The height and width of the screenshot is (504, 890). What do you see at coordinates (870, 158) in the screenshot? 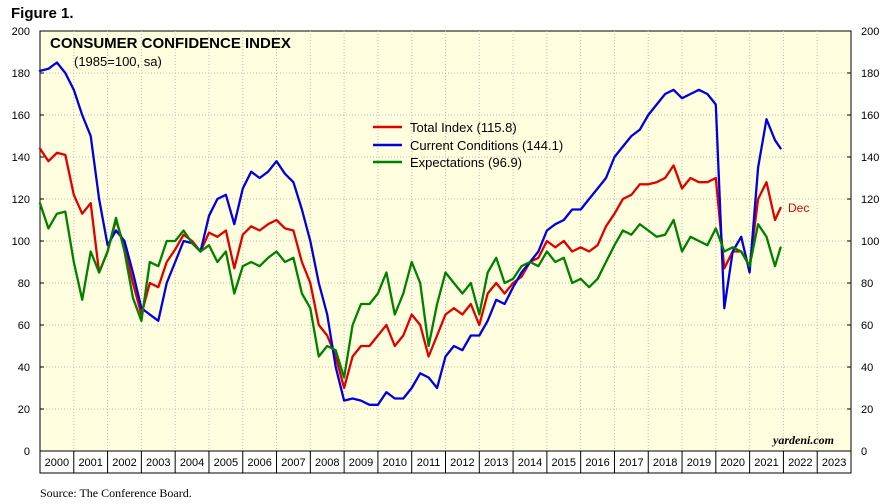
I see `y-tick-label-right: 140` at bounding box center [870, 158].